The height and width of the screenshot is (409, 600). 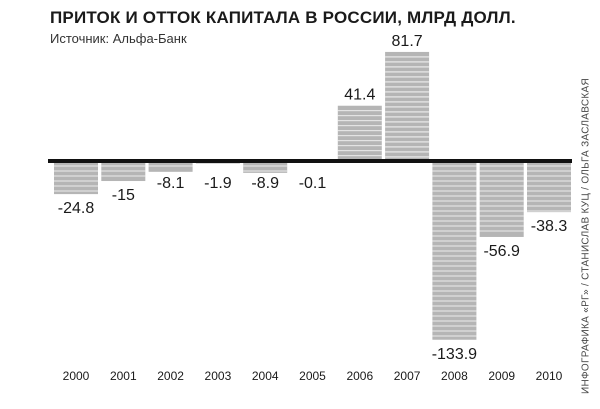 What do you see at coordinates (170, 376) in the screenshot?
I see `year-label-2002: 2002` at bounding box center [170, 376].